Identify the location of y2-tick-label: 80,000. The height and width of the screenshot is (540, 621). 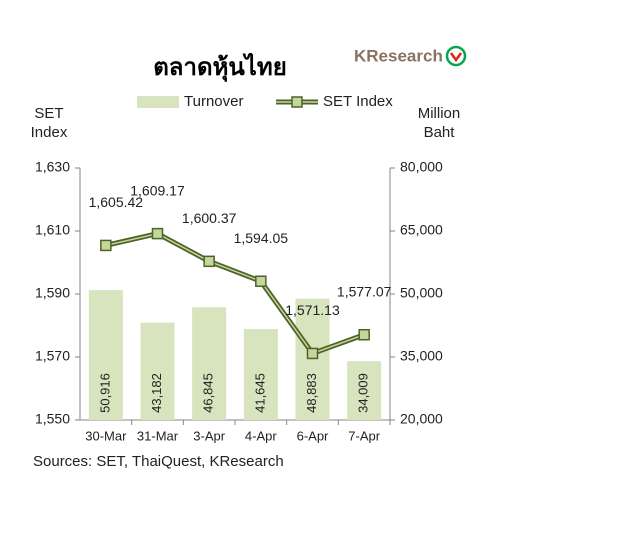
(421, 167).